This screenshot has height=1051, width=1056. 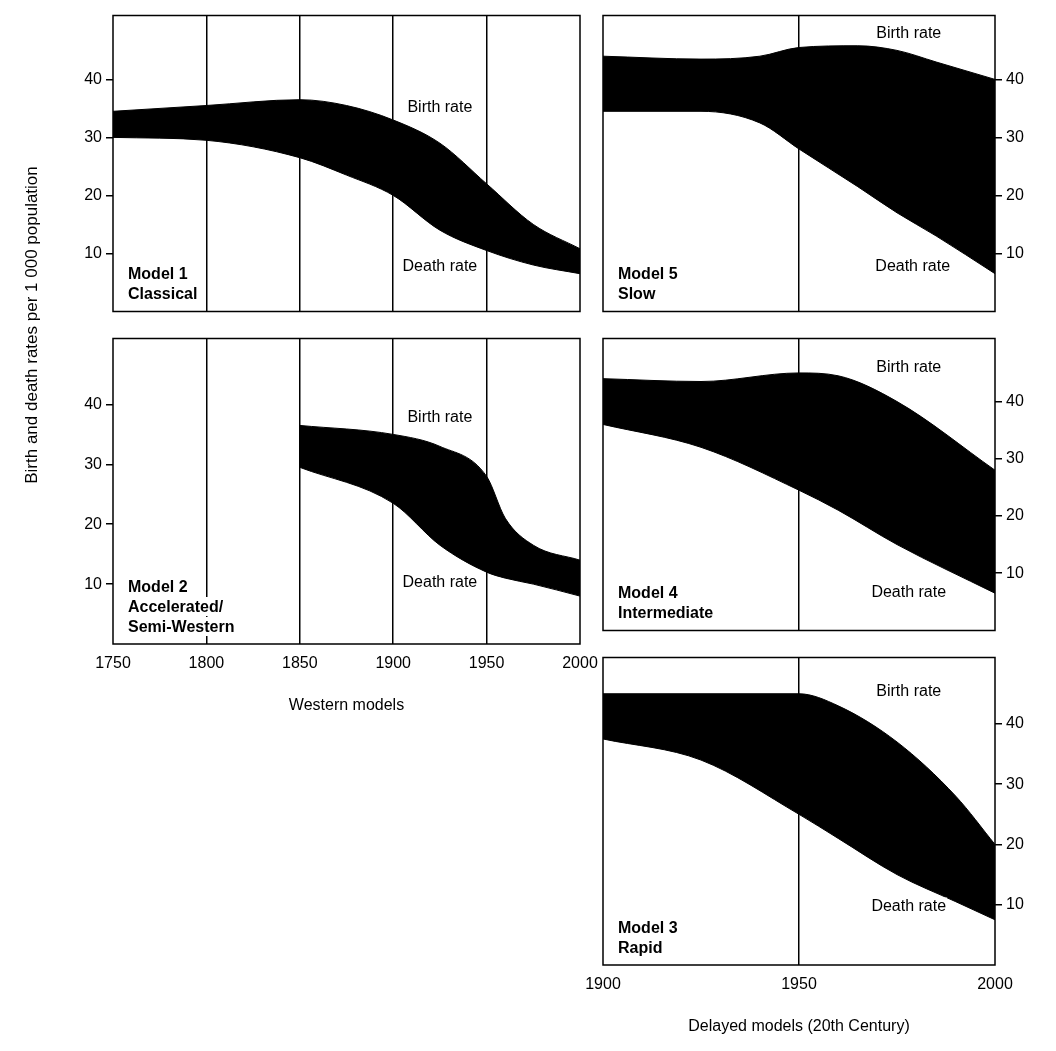 What do you see at coordinates (799, 1025) in the screenshot?
I see `x-axis-title: Delayed models (20th Century)` at bounding box center [799, 1025].